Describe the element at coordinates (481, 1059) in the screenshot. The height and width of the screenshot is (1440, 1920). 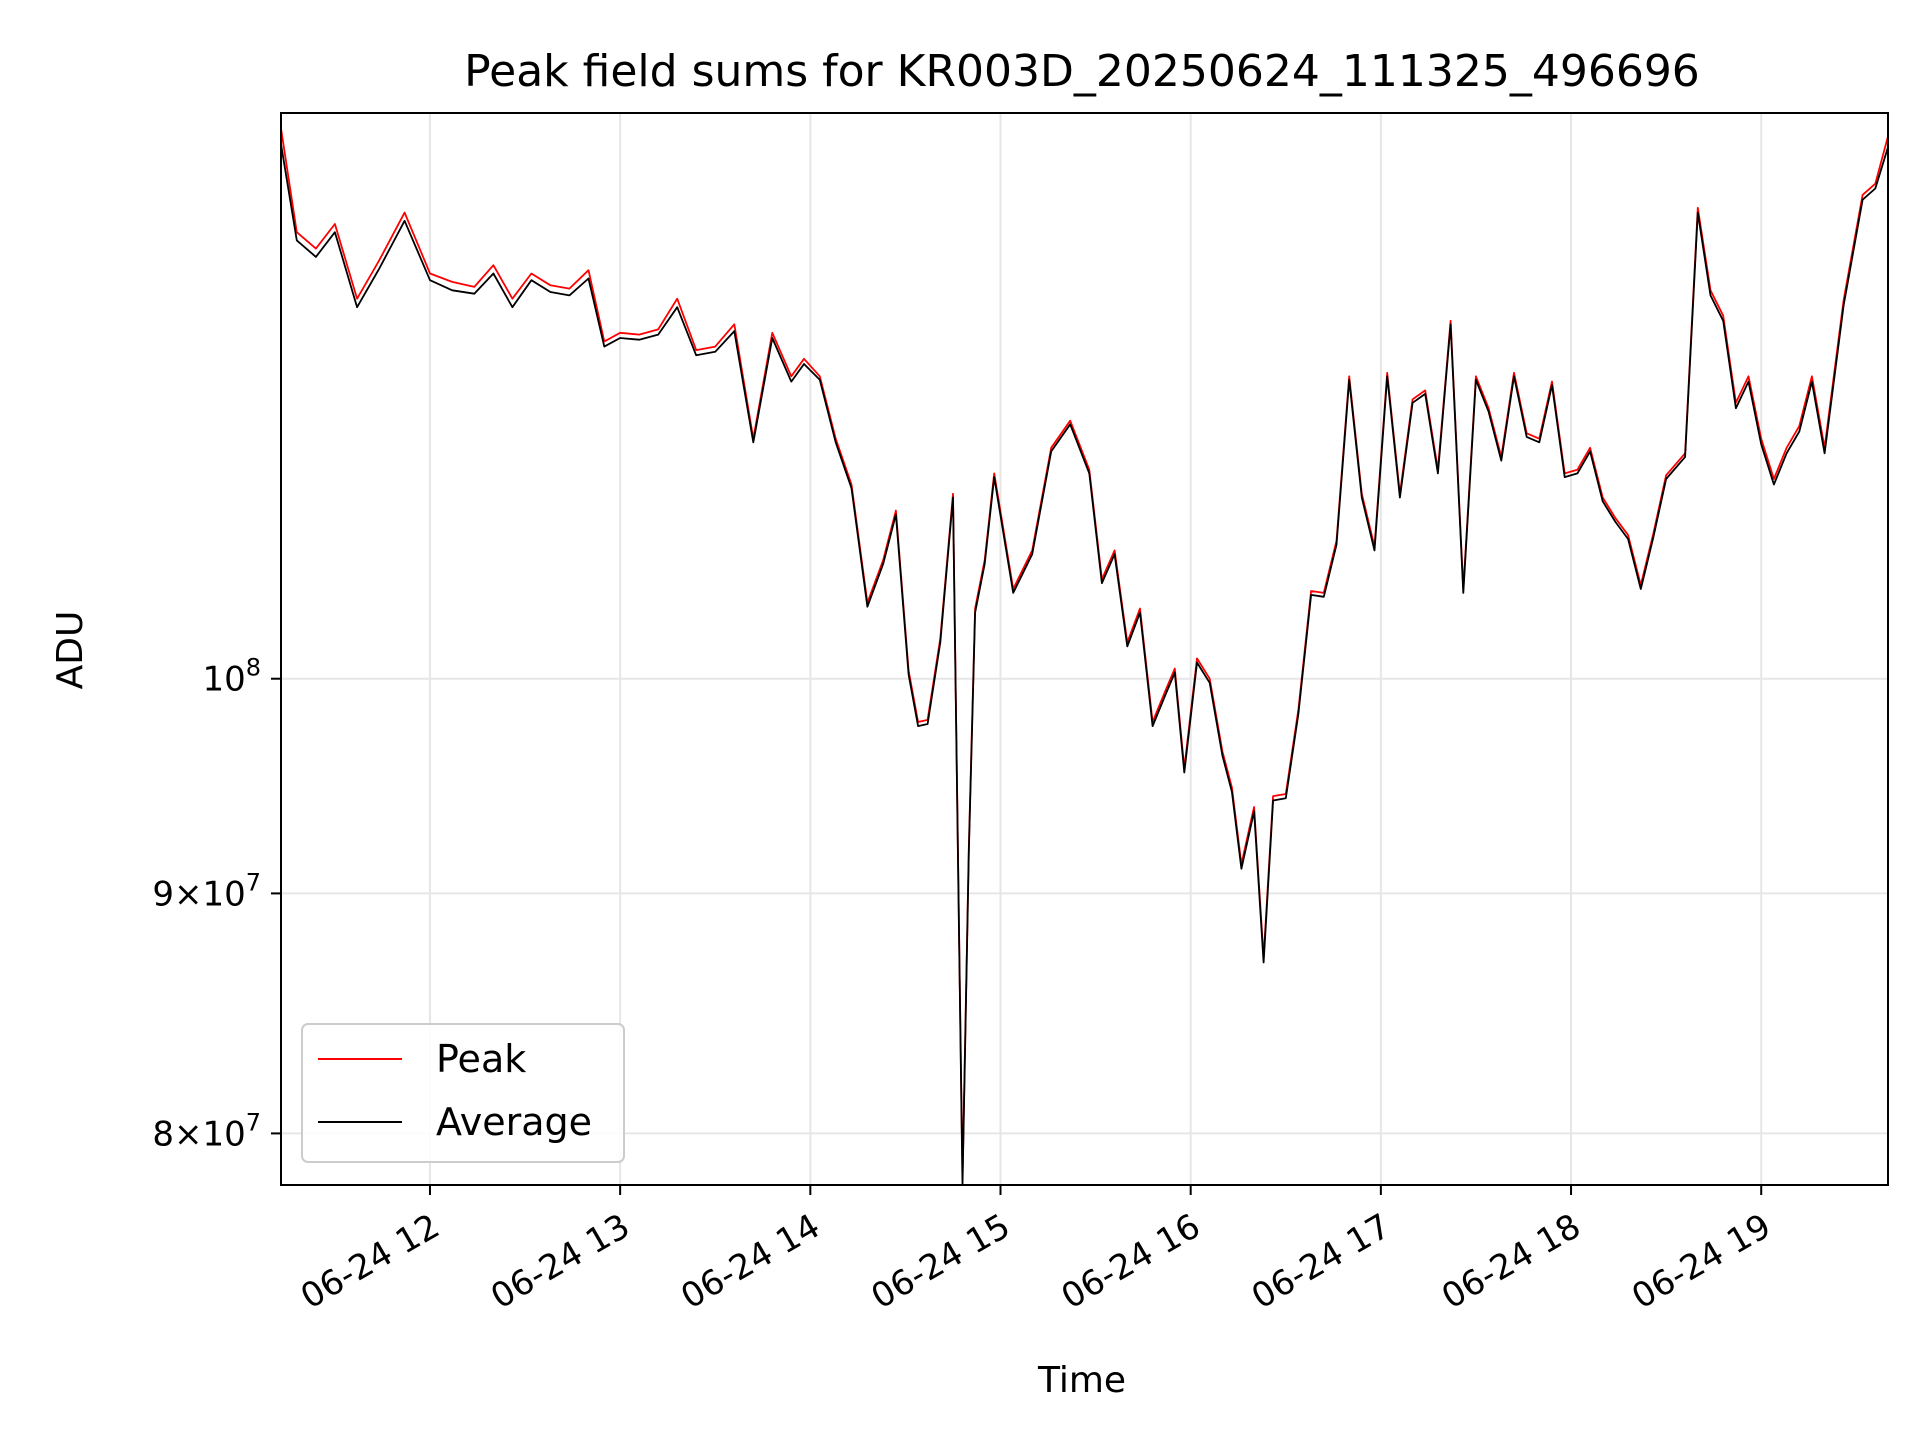
I see `legend-peak-label: Peak` at that location.